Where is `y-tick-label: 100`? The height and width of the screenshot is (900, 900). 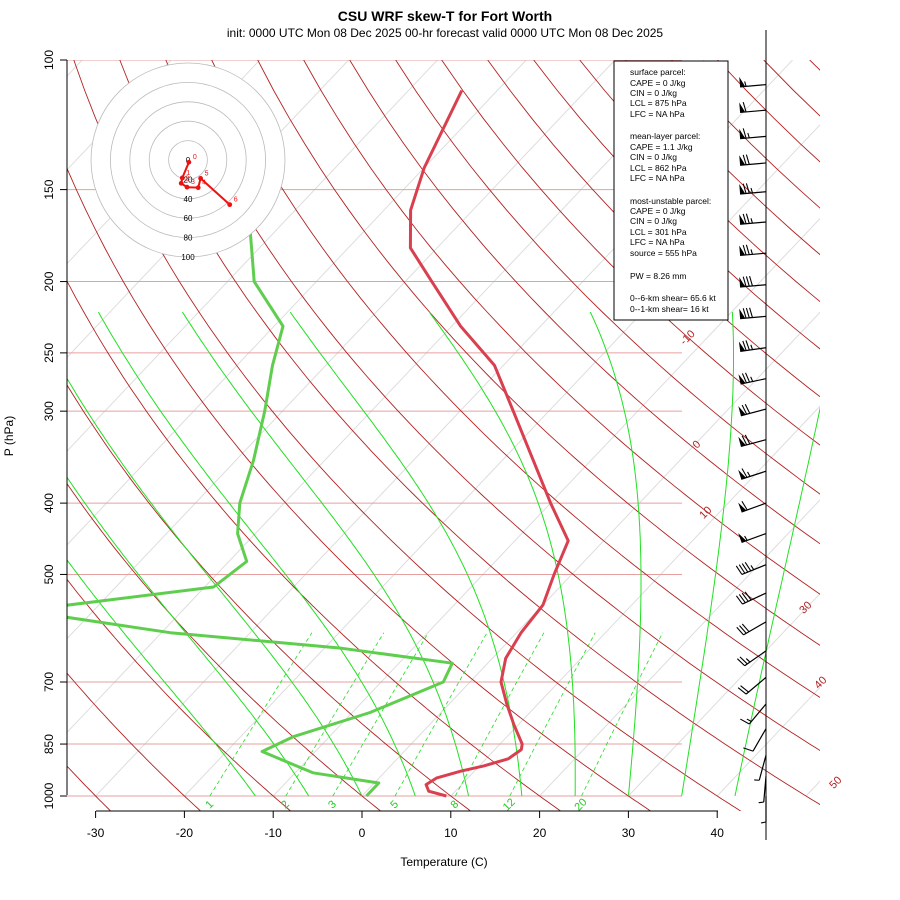 y-tick-label: 100 is located at coordinates (49, 60).